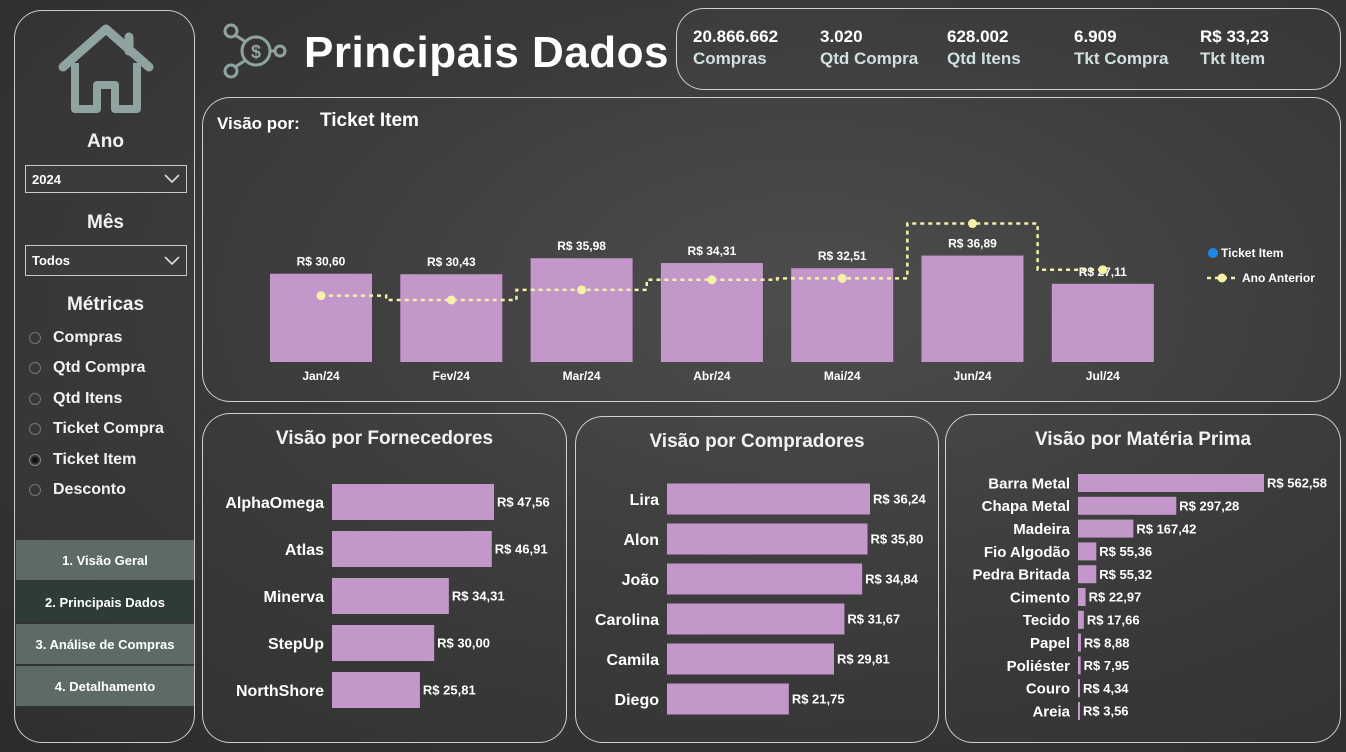 The width and height of the screenshot is (1346, 752). Describe the element at coordinates (730, 58) in the screenshot. I see `kpi-label: Compras` at that location.